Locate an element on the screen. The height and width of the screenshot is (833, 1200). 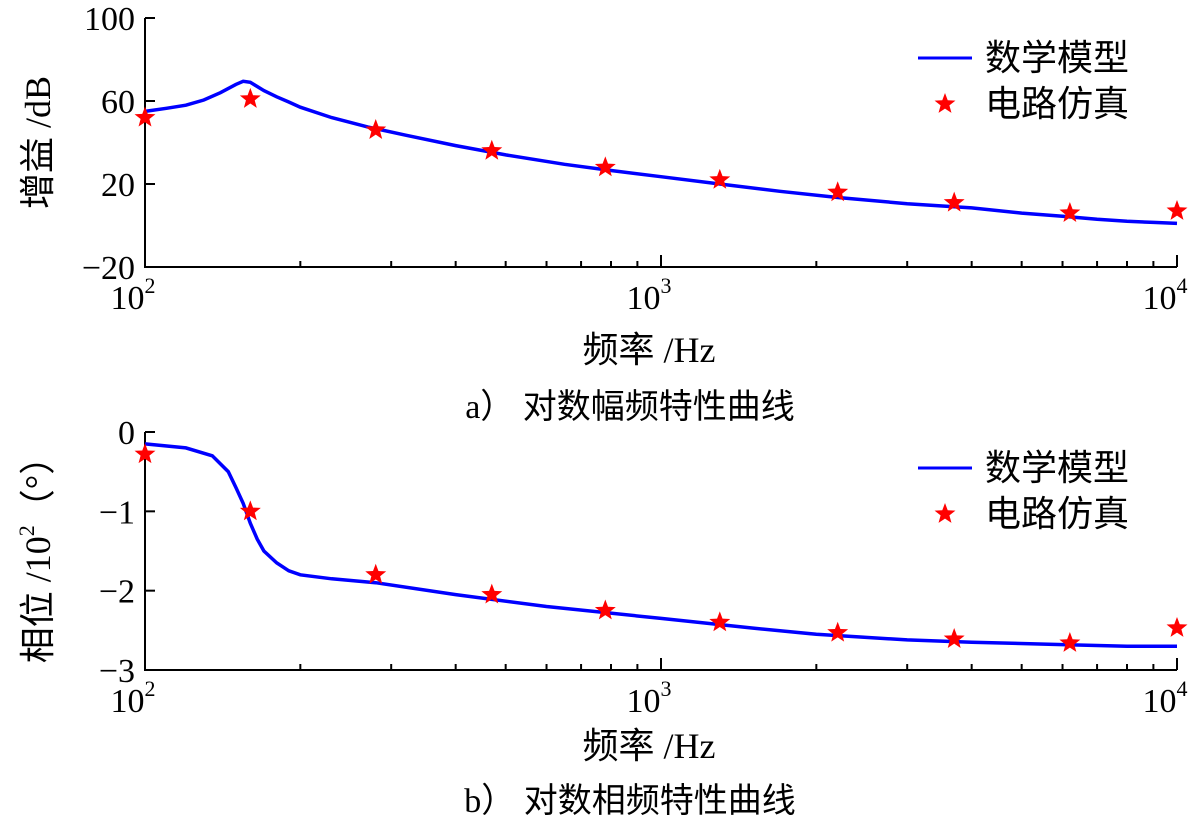
y-axis-label: 相位 /102（°） is located at coordinates (36, 551).